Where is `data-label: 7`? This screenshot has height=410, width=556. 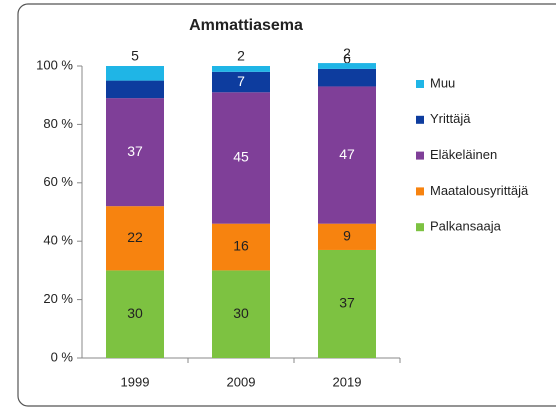
data-label: 7 is located at coordinates (241, 81).